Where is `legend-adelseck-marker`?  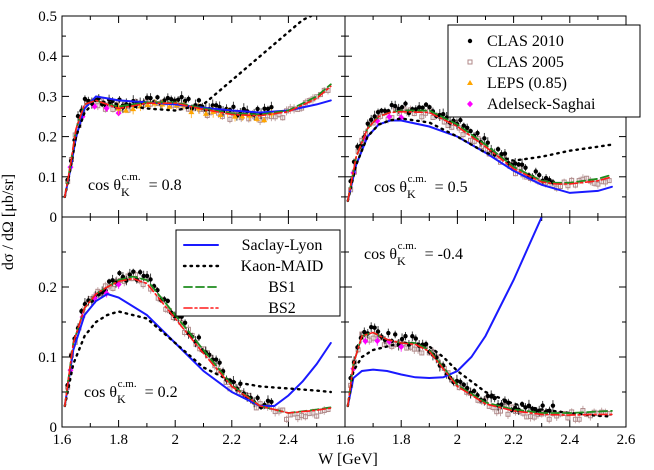
legend-adelseck-marker is located at coordinates (470, 104).